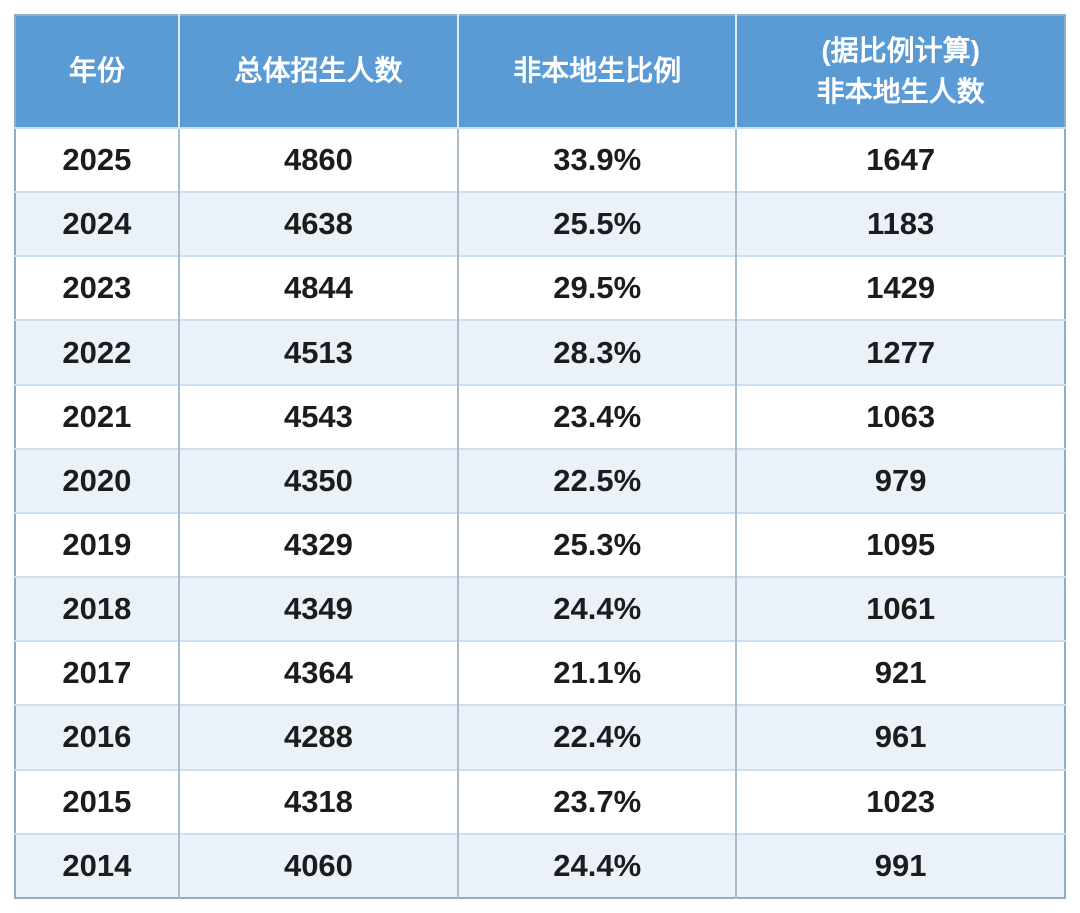  I want to click on cell-total: 4844, so click(318, 288).